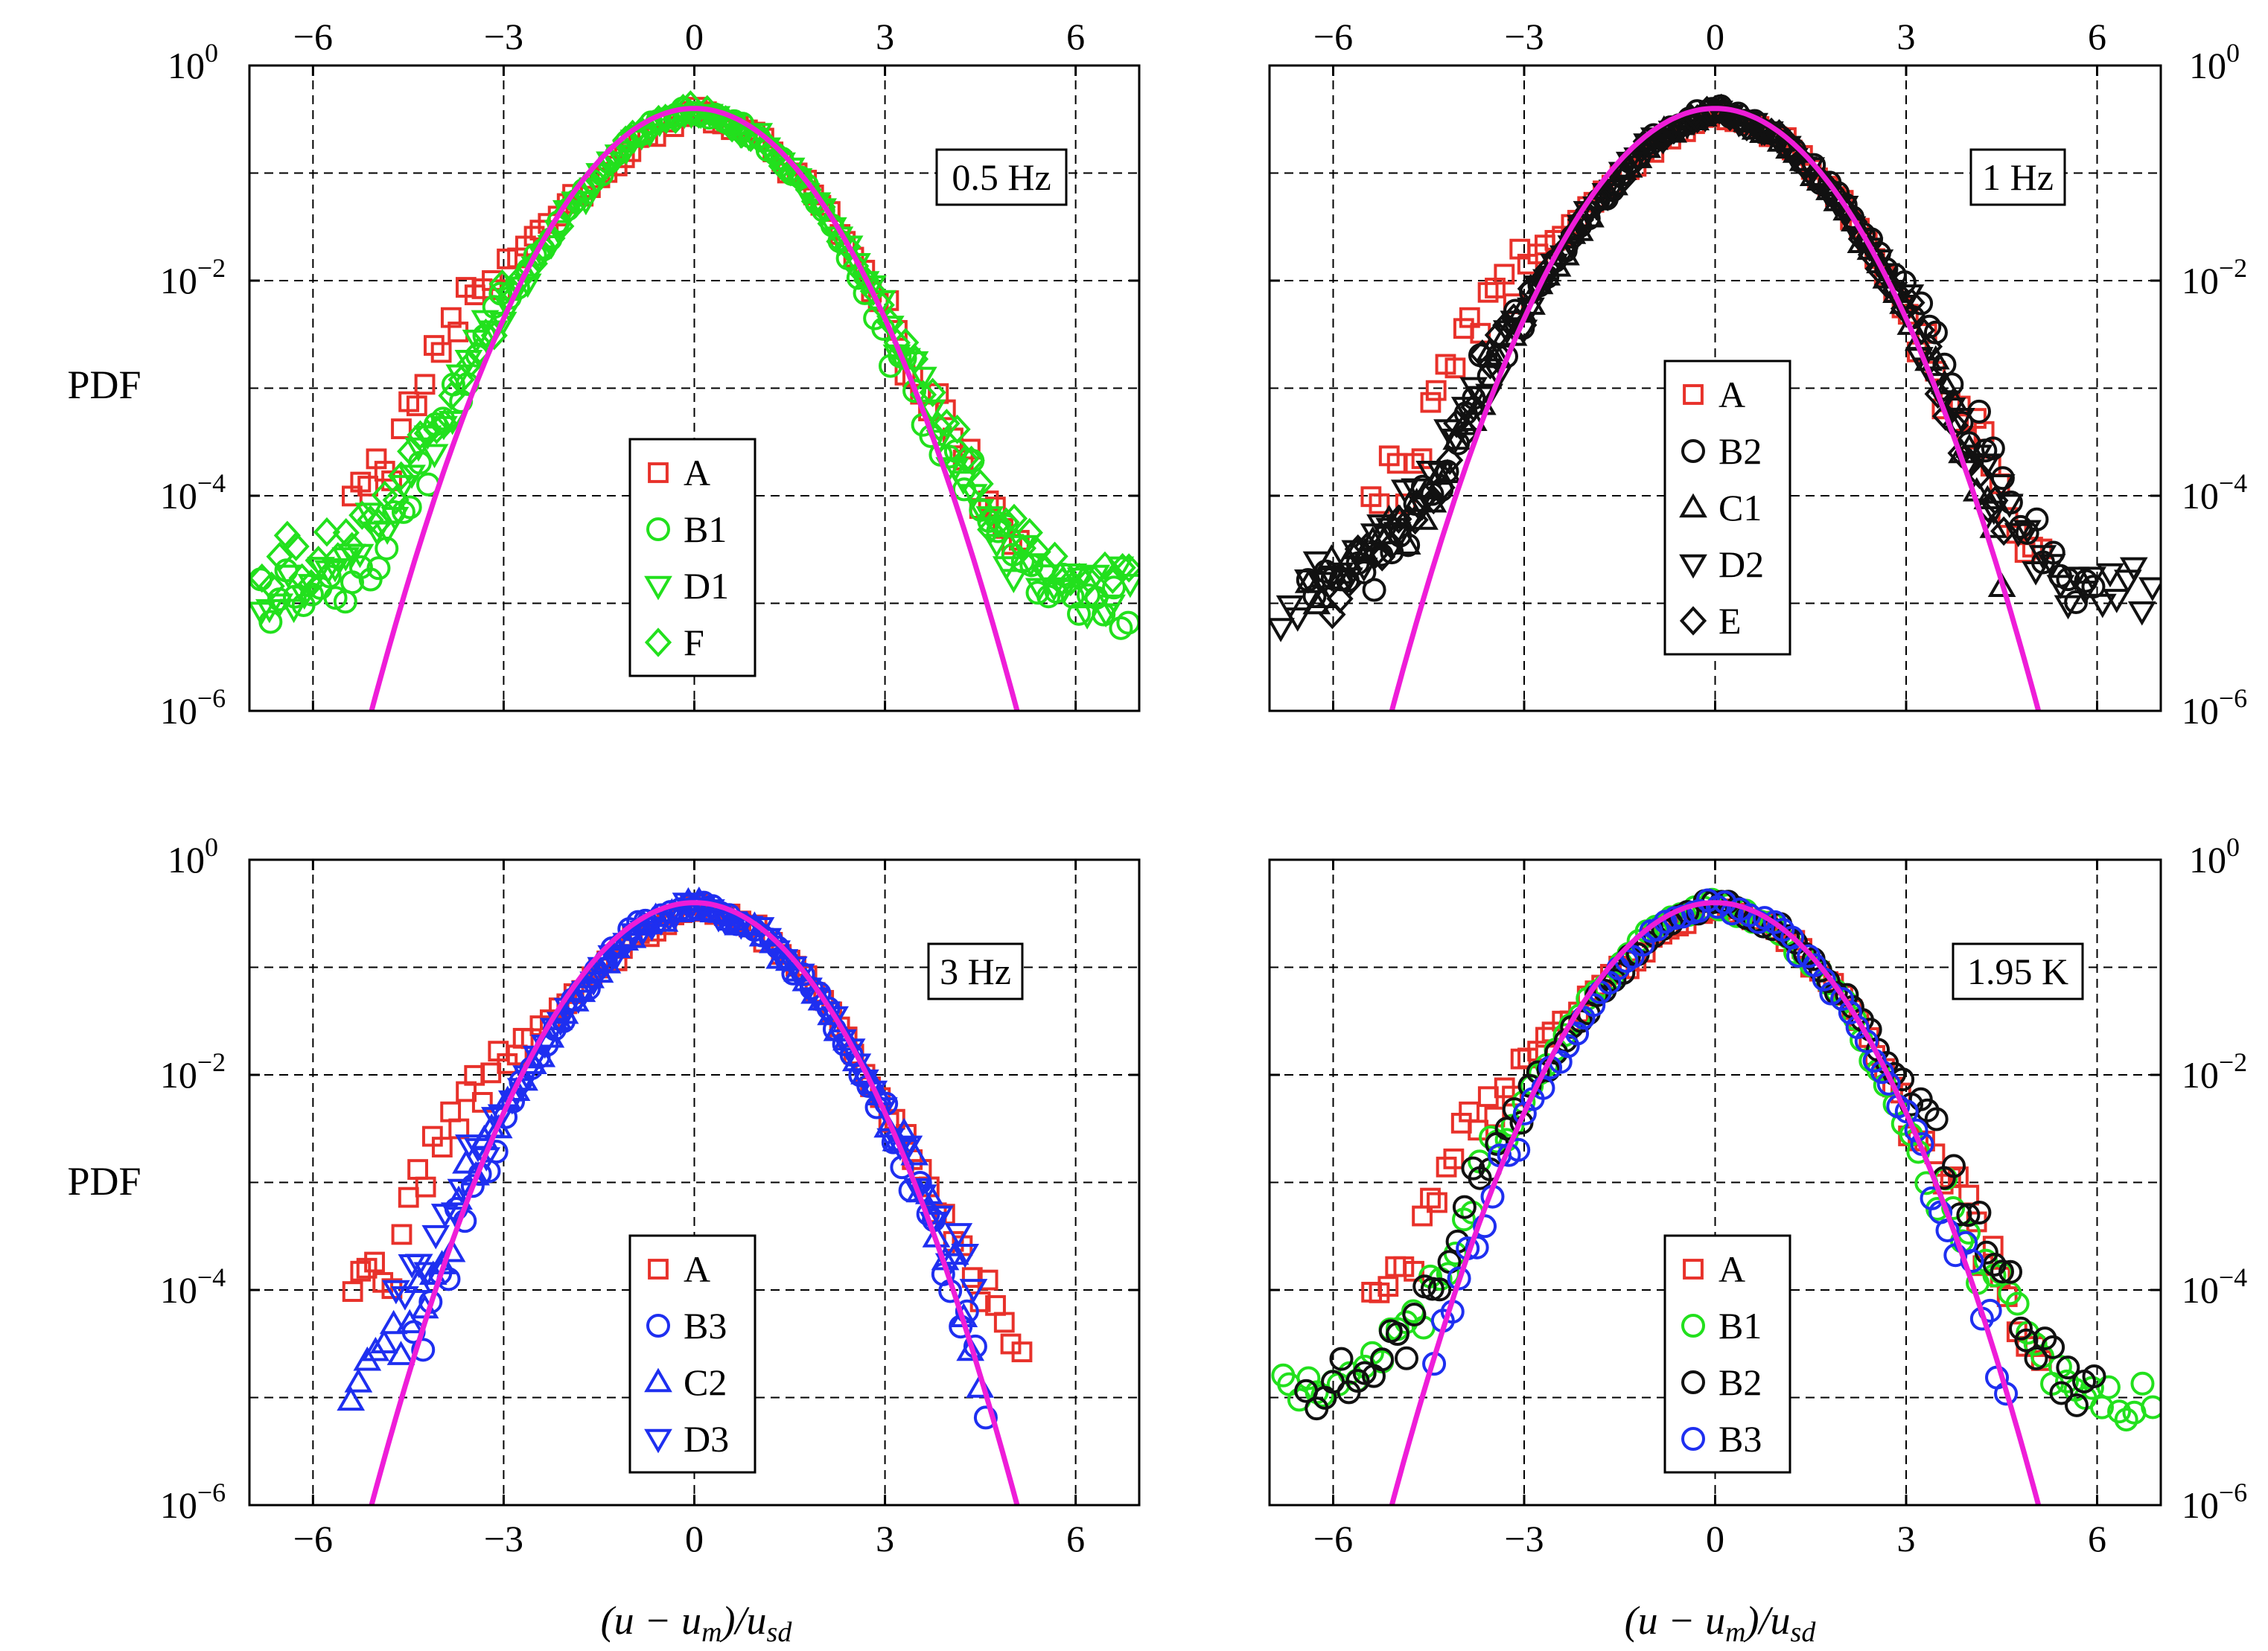 The width and height of the screenshot is (2268, 1651). I want to click on legend: A B3 C2 D3, so click(692, 1354).